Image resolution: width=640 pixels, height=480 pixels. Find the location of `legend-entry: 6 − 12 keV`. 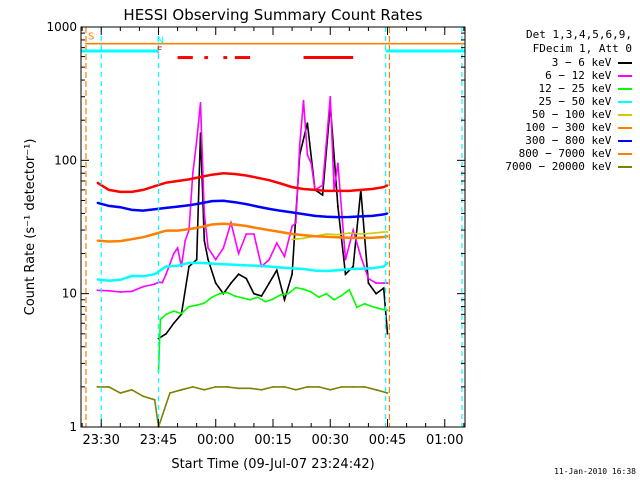

legend-entry: 6 − 12 keV is located at coordinates (588, 75).